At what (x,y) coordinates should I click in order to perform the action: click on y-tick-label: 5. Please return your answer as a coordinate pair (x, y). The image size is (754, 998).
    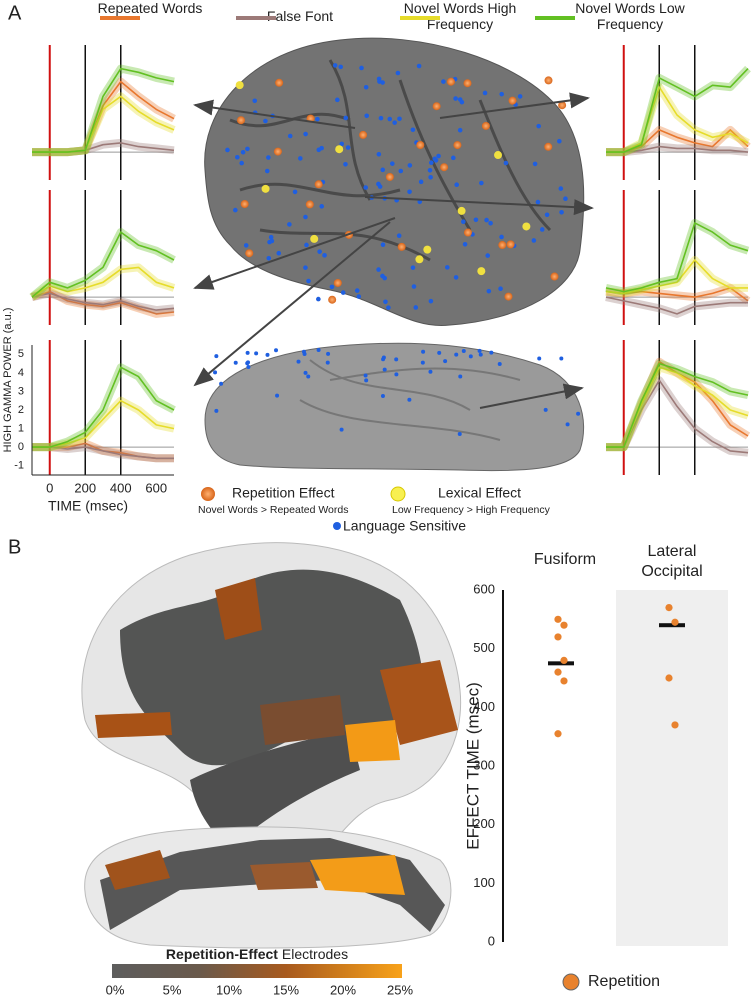
    Looking at the image, I should click on (21, 354).